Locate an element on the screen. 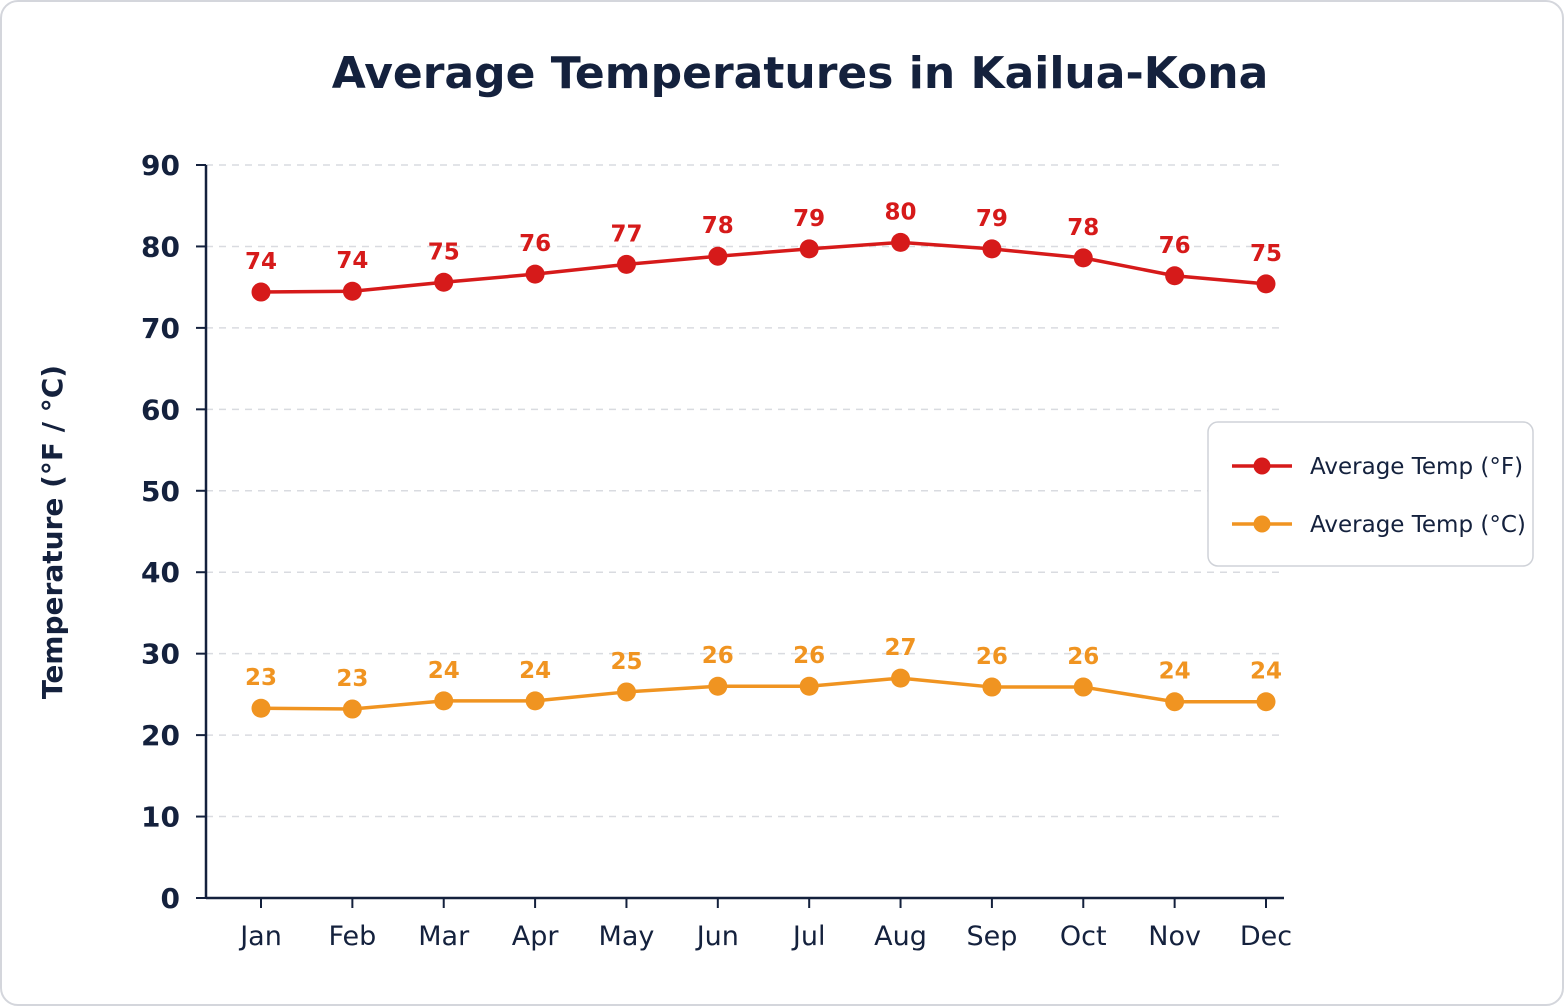 This screenshot has width=1564, height=1006. data-label: 27 is located at coordinates (901, 648).